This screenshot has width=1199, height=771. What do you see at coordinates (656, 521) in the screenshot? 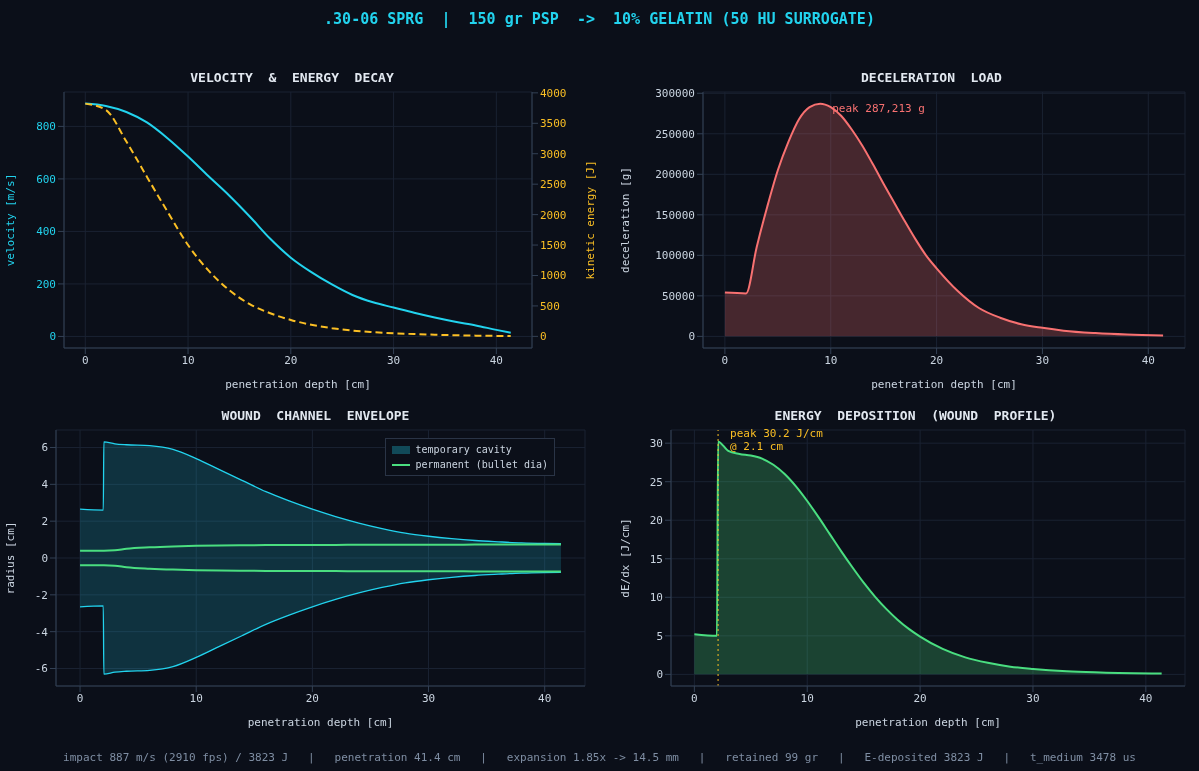
I see `y-tick-label: 20` at bounding box center [656, 521].